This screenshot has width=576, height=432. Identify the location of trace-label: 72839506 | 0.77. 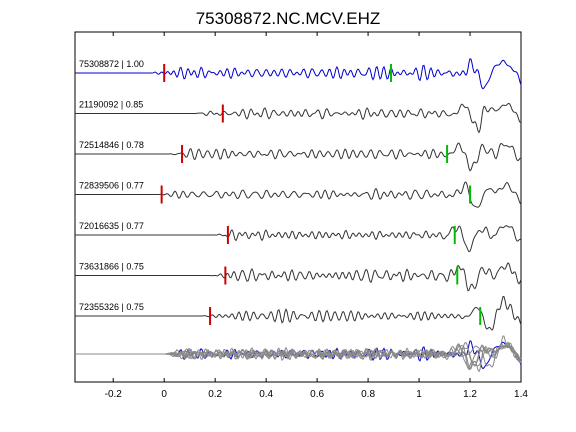
(111, 186).